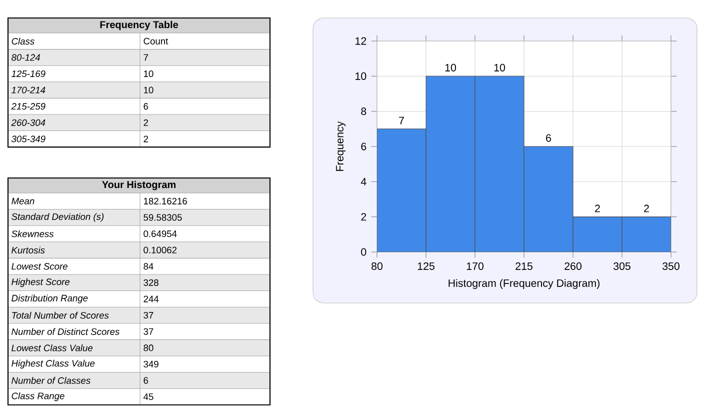  I want to click on text: 328, so click(151, 282).